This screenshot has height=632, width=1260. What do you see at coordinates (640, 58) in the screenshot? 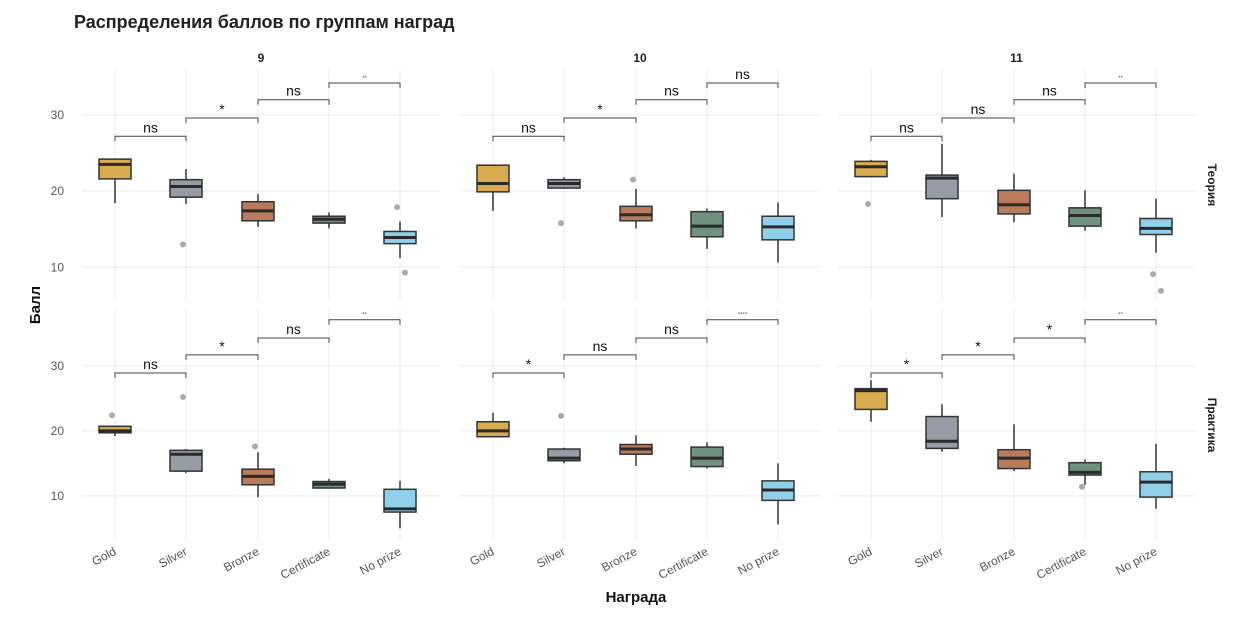
I see `facet-strip-column: 10` at bounding box center [640, 58].